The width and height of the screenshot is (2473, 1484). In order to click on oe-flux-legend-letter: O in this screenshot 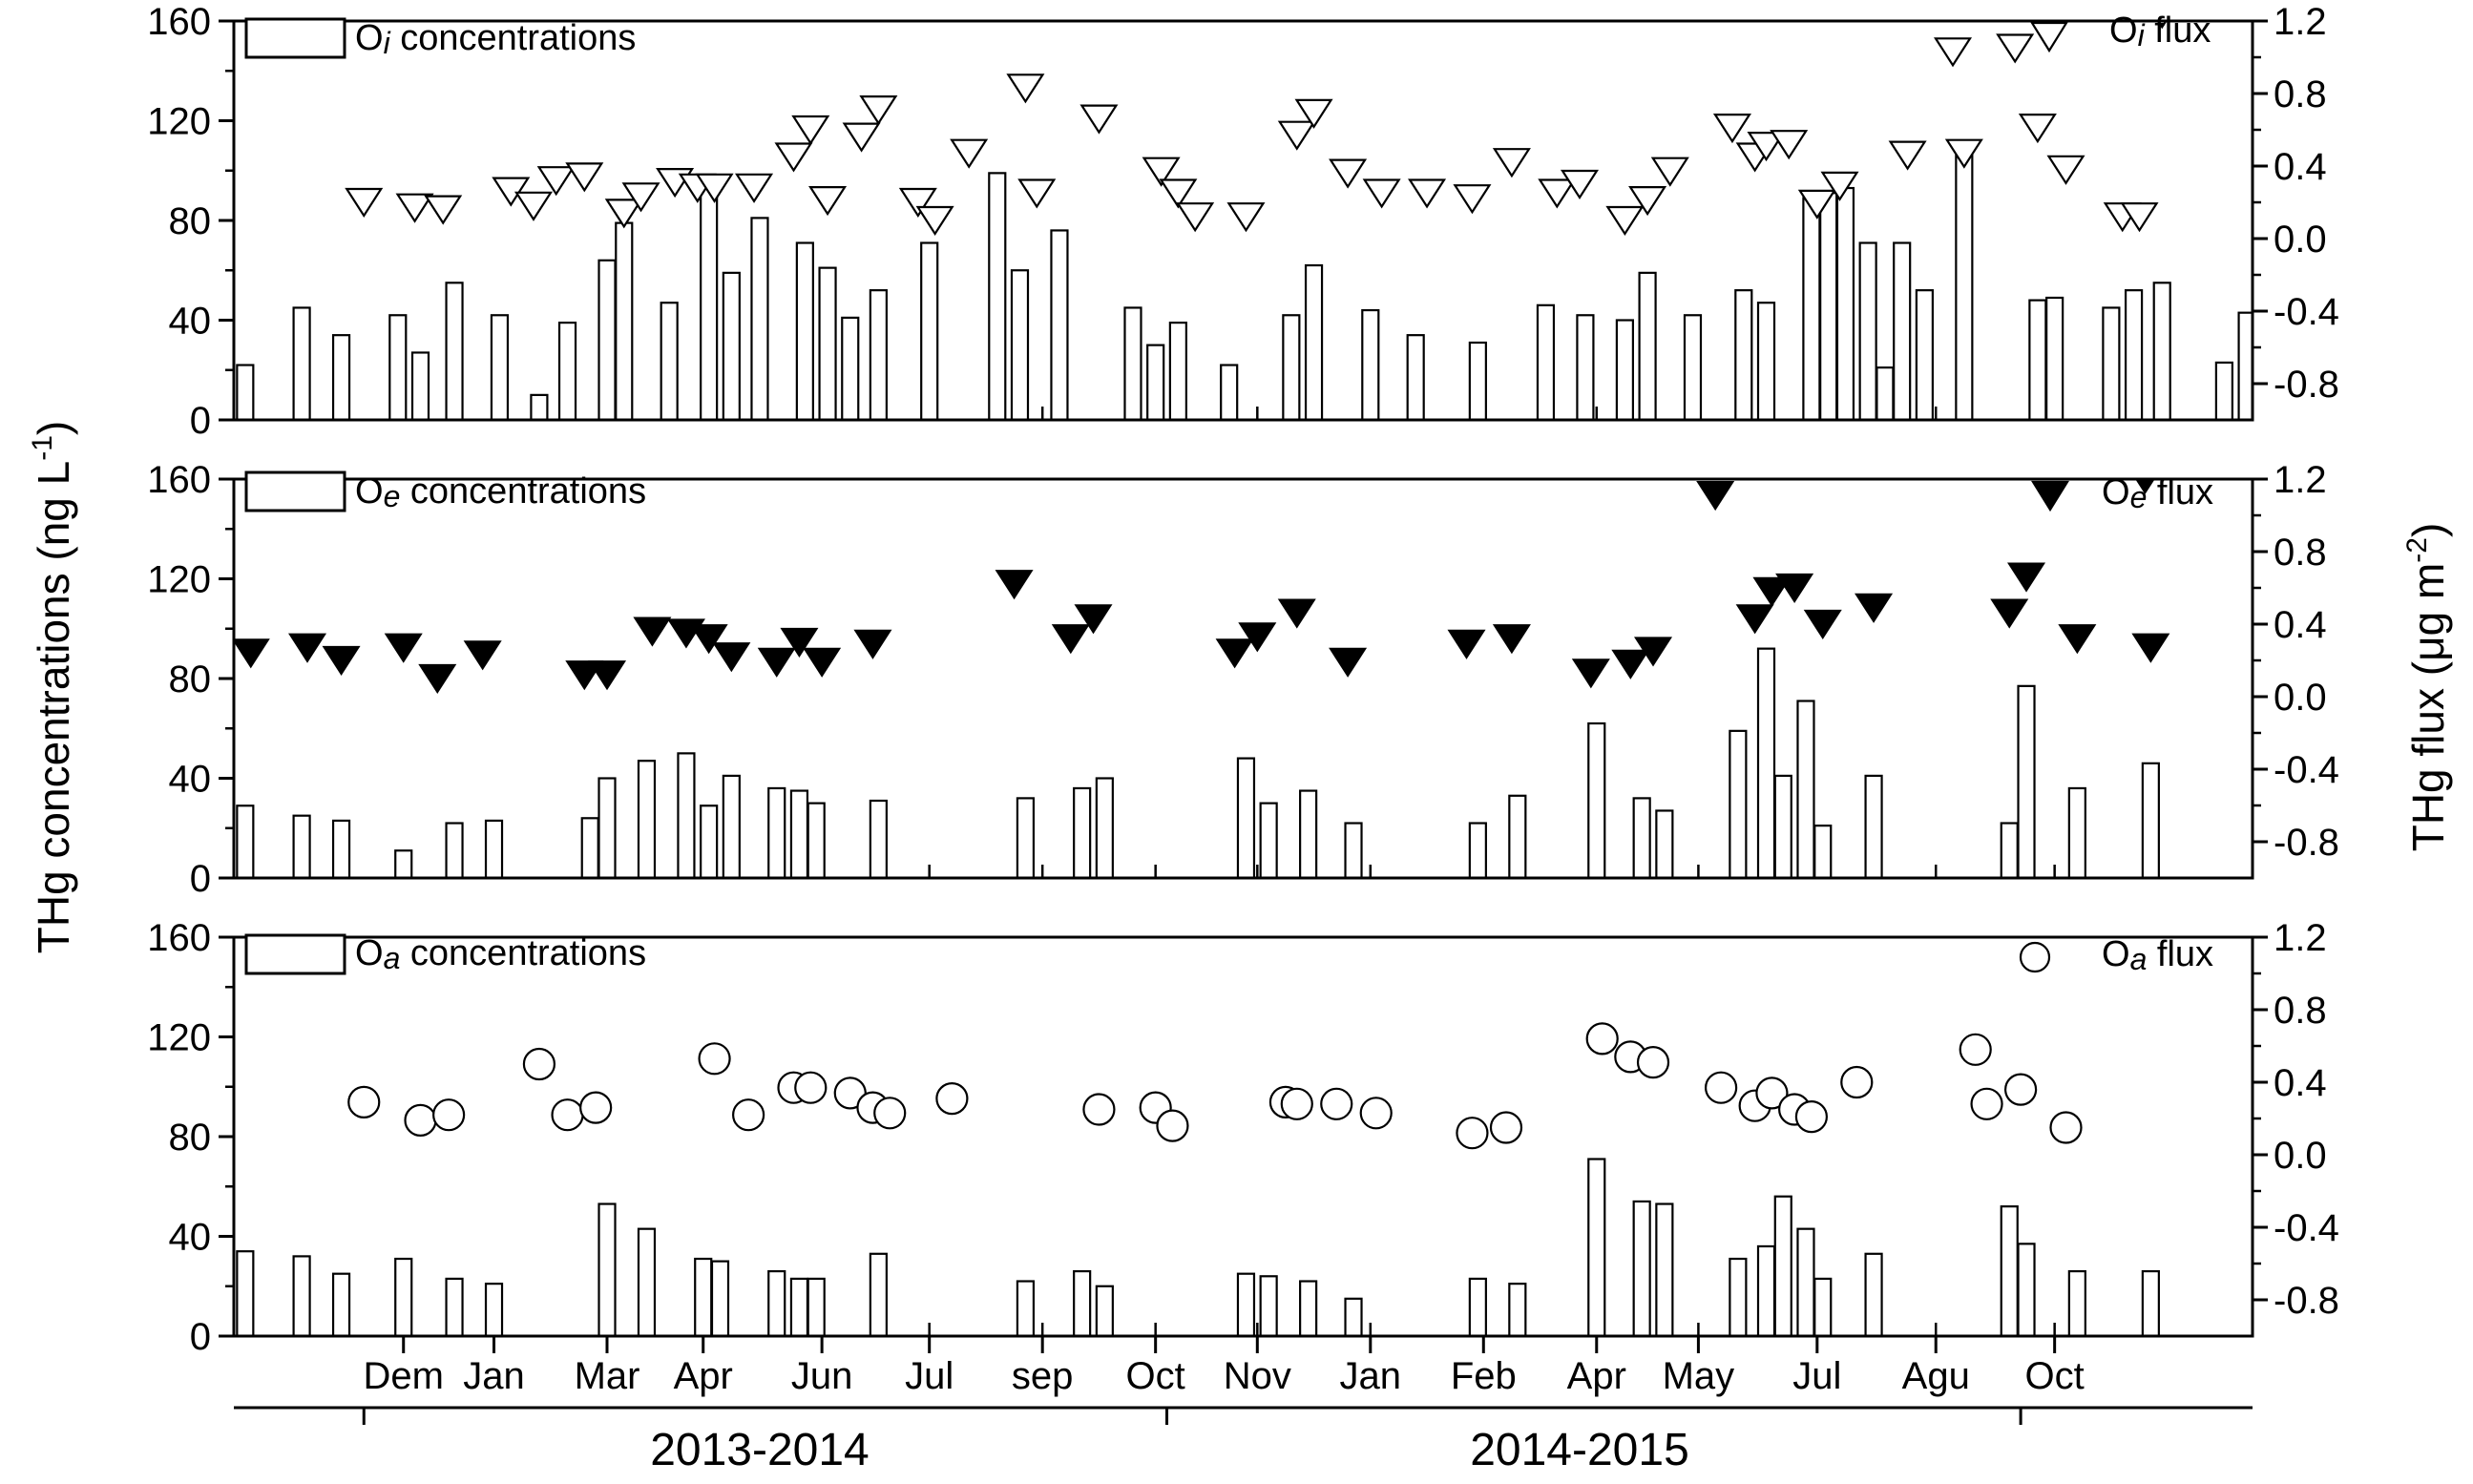, I will do `click(2116, 492)`.